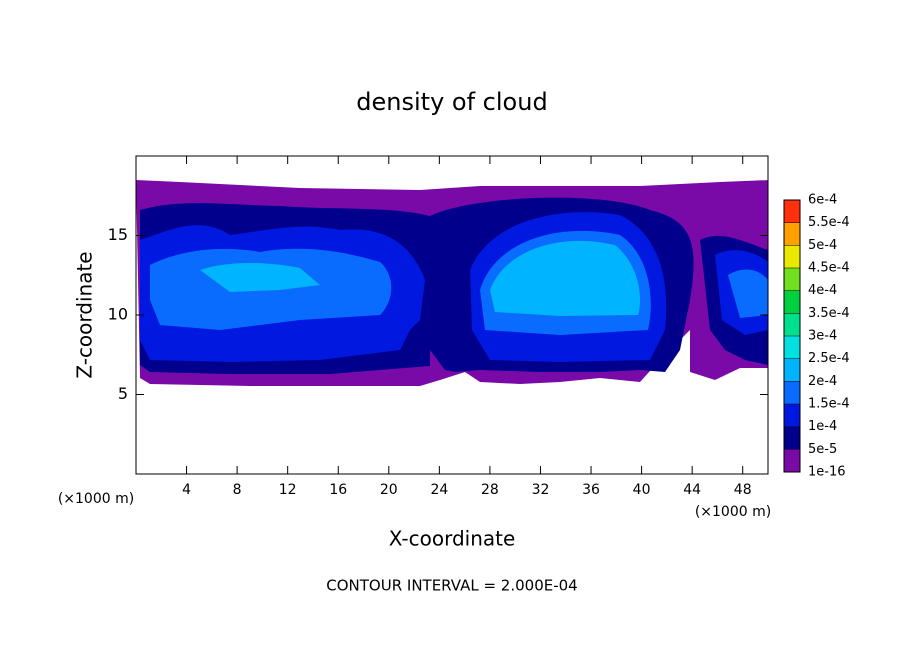 The width and height of the screenshot is (904, 654). Describe the element at coordinates (822, 381) in the screenshot. I see `colorbar-label: 2e-4` at that location.